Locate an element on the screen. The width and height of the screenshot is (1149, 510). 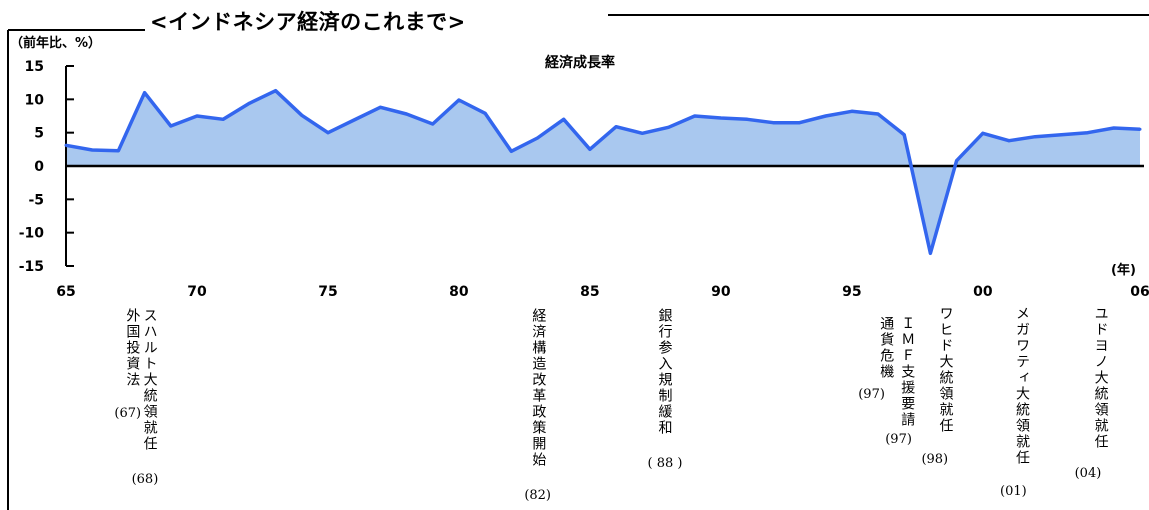
data-point-1989 is located at coordinates (695, 116).